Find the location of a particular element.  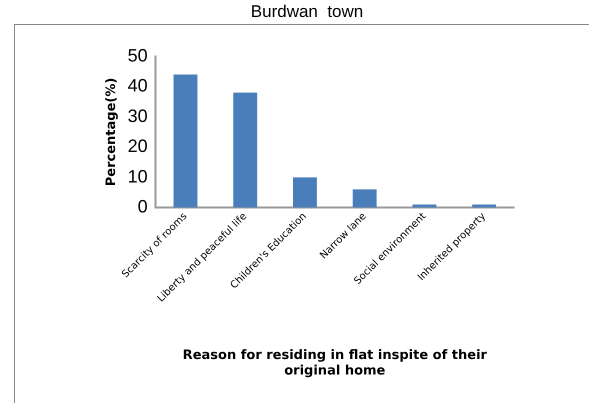

x-axis-title: Reason for residing in flat inspite of their original home is located at coordinates (335, 363).